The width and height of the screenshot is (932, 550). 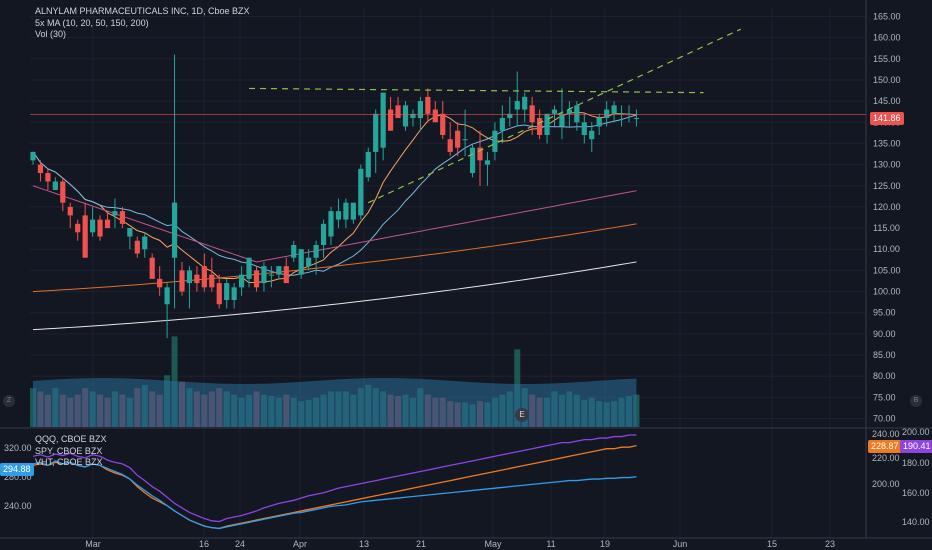 I want to click on price-tick-label: 130.00, so click(x=887, y=165).